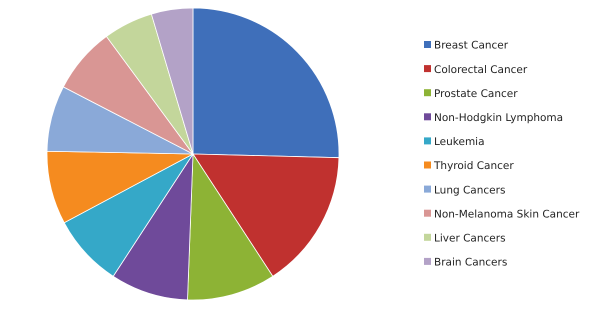 Image resolution: width=594 pixels, height=323 pixels. I want to click on legend-label: Non-Hodgkin Lymphoma, so click(499, 118).